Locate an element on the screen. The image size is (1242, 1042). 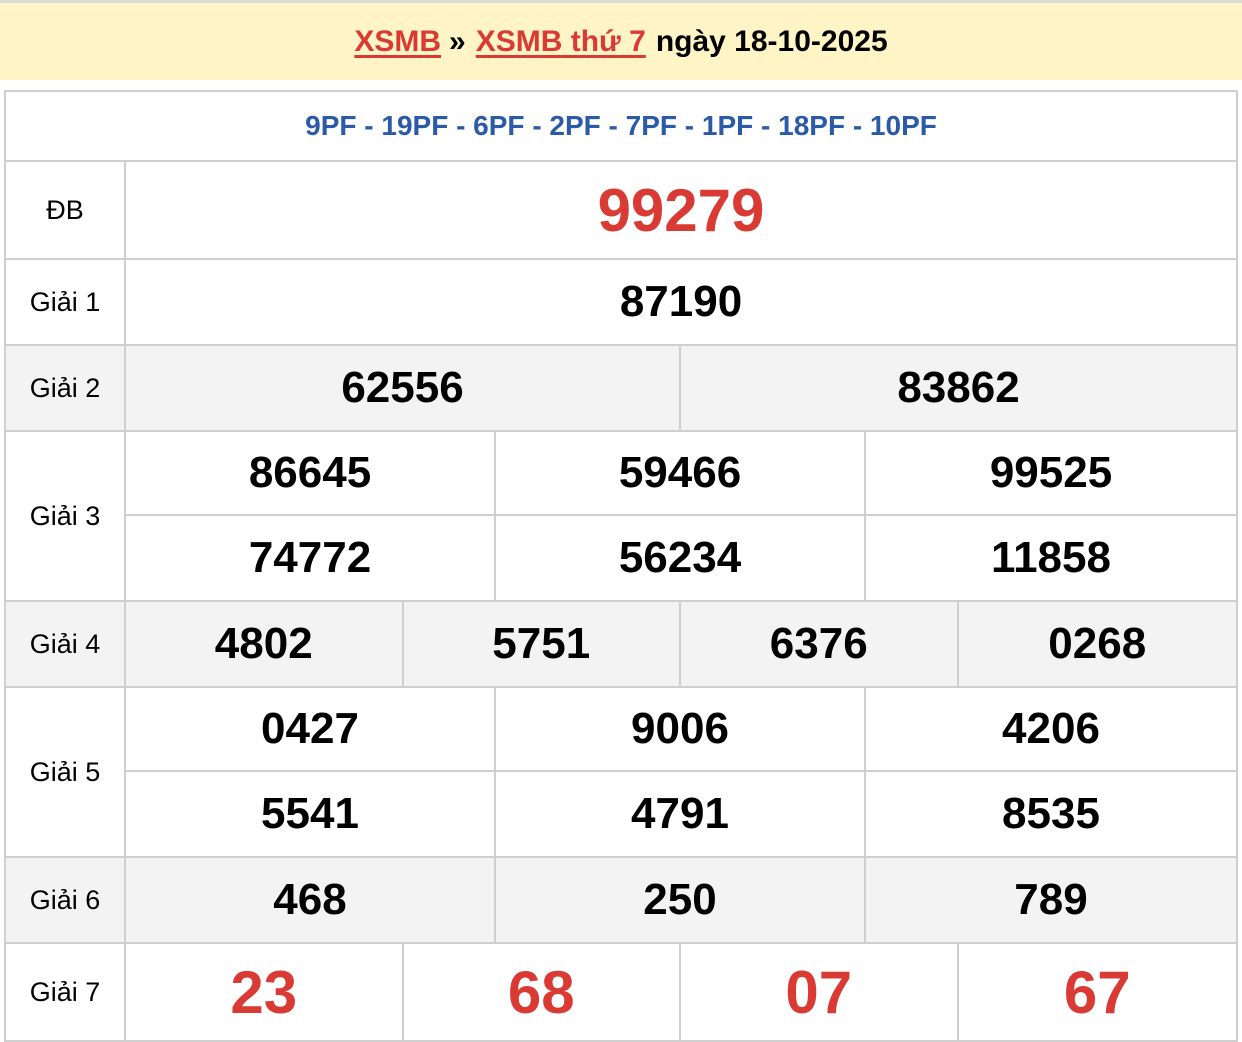
prize-numbers: 468 250 789 is located at coordinates (681, 900).